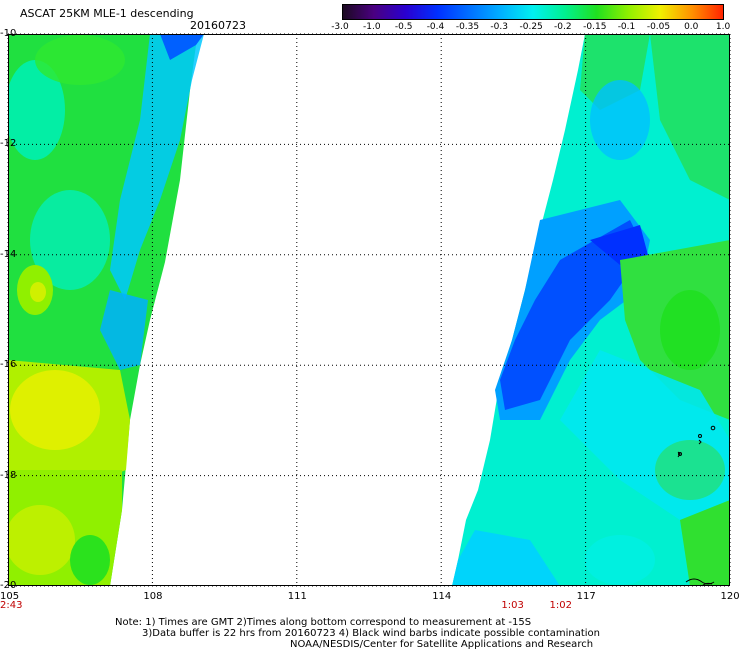  What do you see at coordinates (563, 27) in the screenshot?
I see `colorbar-label: -0.2` at bounding box center [563, 27].